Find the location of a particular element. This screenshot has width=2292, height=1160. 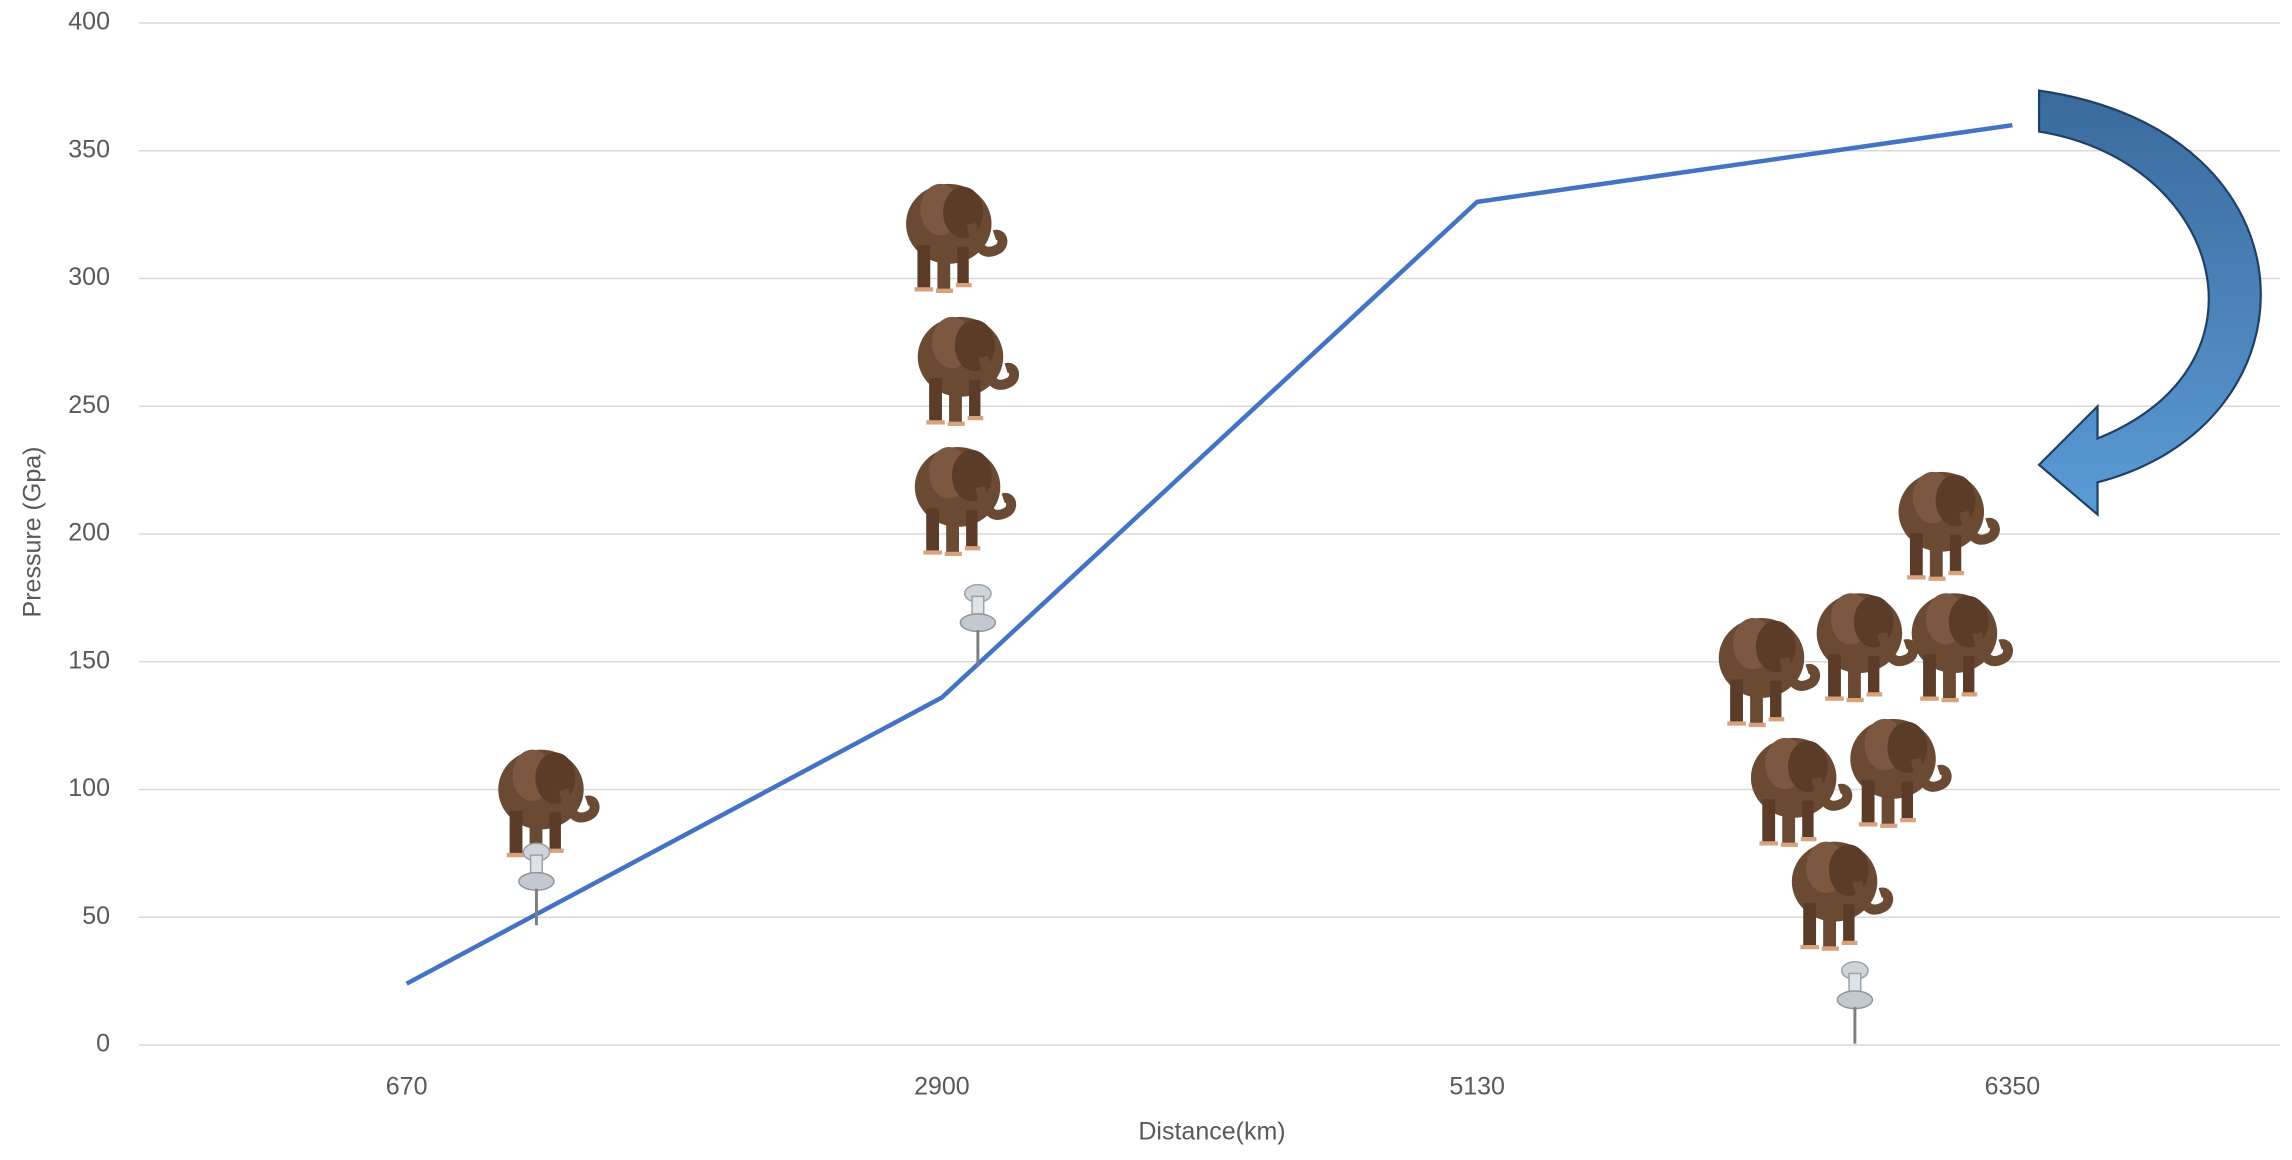

x-tick-label: 6350 is located at coordinates (2013, 1087).